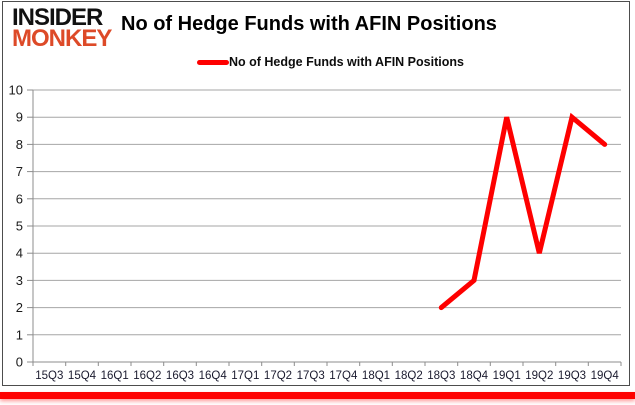  Describe the element at coordinates (19, 117) in the screenshot. I see `svg-text: 9` at that location.